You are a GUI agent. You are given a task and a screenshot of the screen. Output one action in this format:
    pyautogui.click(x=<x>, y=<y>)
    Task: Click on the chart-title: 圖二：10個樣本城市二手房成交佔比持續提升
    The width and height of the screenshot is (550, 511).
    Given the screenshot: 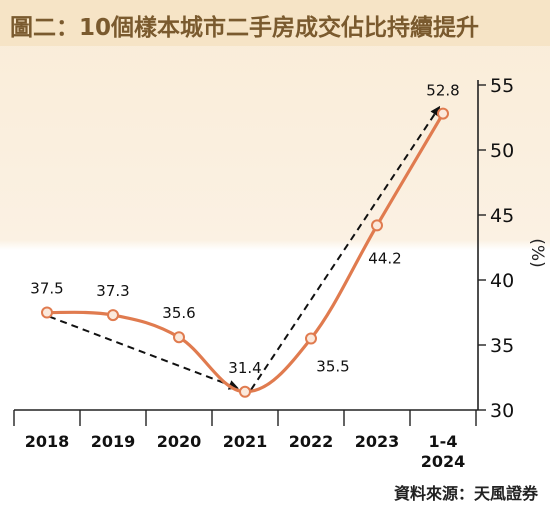 What is the action you would take?
    pyautogui.click(x=245, y=28)
    